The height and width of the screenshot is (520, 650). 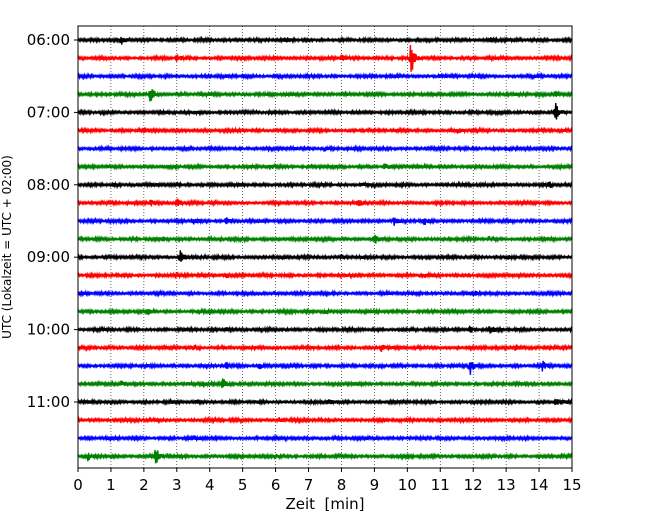 What do you see at coordinates (78, 485) in the screenshot?
I see `x-tick-label: 0` at bounding box center [78, 485].